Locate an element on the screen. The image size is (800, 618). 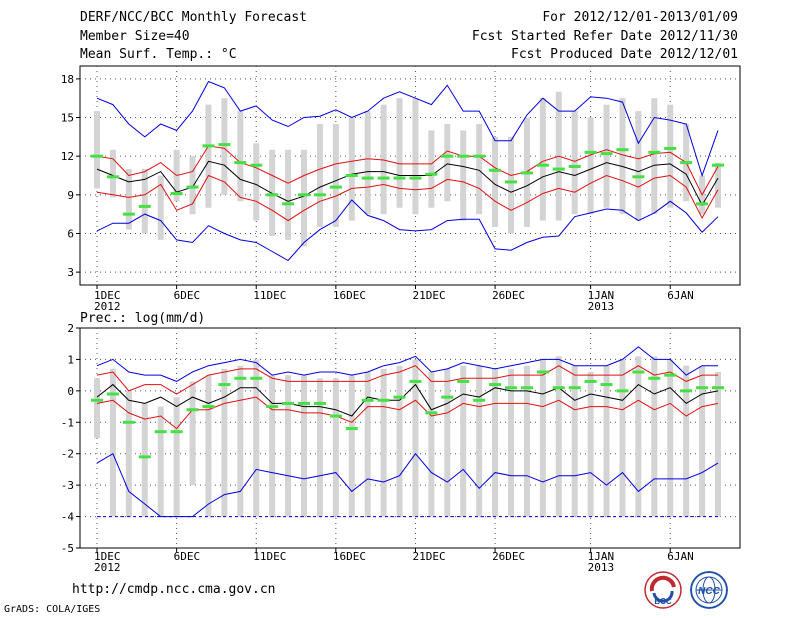
temp-max-line is located at coordinates (407, 129).